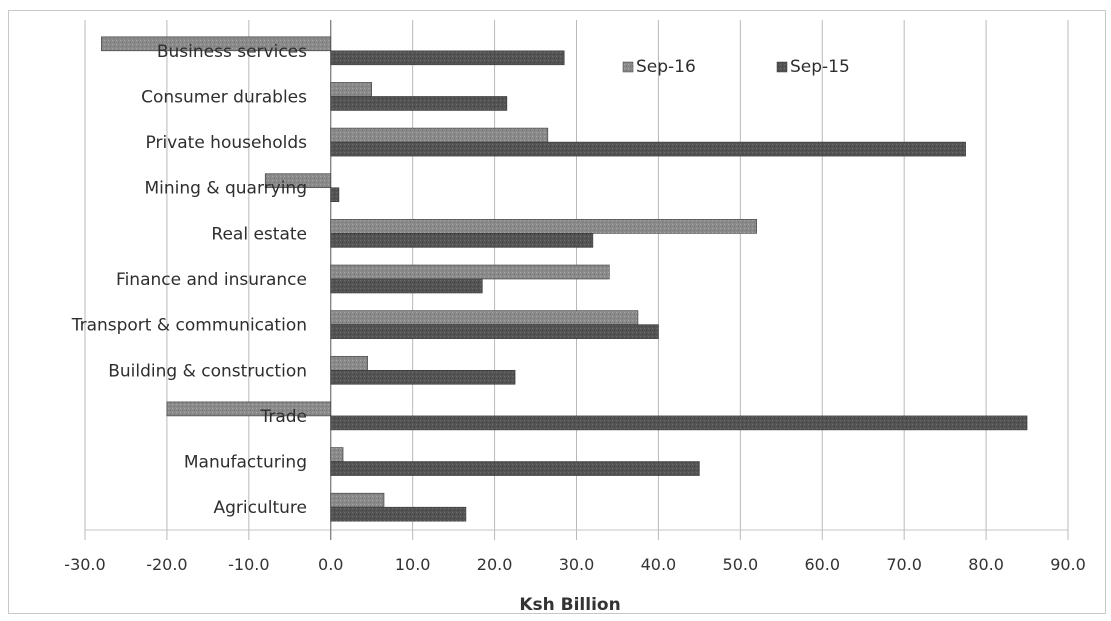  Describe the element at coordinates (248, 564) in the screenshot. I see `x-tick-label: -10.0` at that location.